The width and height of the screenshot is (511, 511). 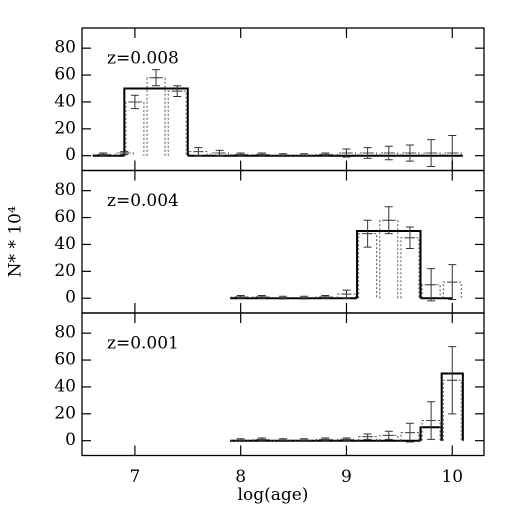 I want to click on x-tick-label: 8, so click(x=240, y=477).